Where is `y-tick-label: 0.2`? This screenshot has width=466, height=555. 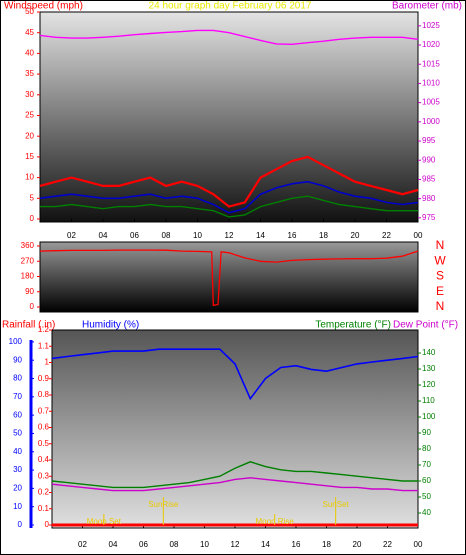 y-tick-label: 0.2 is located at coordinates (44, 492).